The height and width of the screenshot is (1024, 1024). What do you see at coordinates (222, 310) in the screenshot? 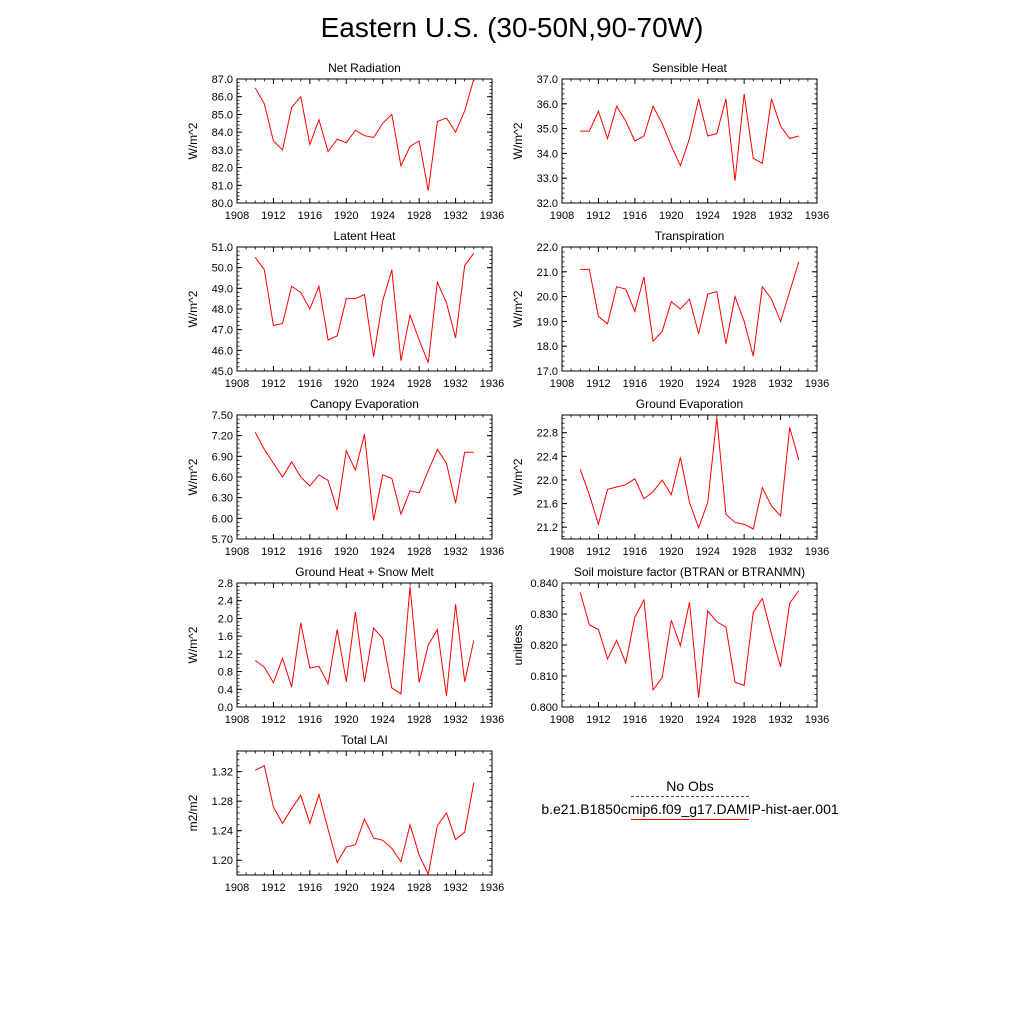
I see `y-tick-label: 48.0` at bounding box center [222, 310].